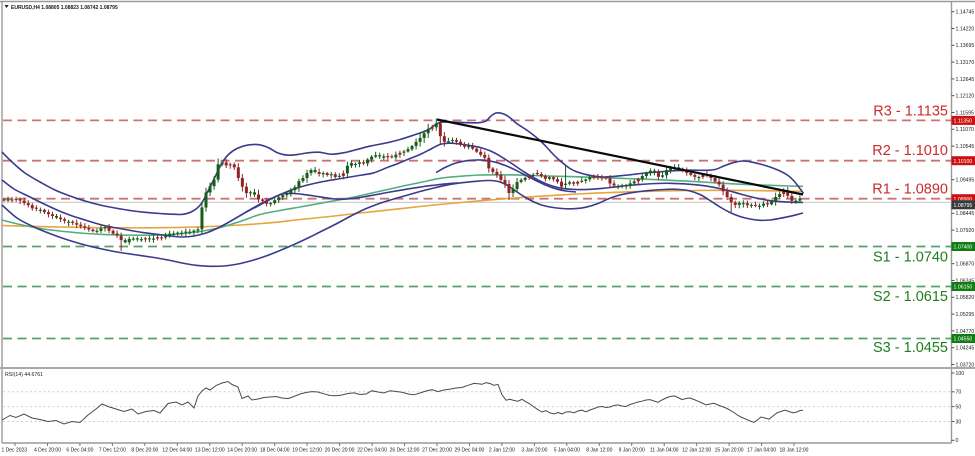 The height and width of the screenshot is (456, 975). What do you see at coordinates (965, 29) in the screenshot?
I see `svg-text: 1.14220` at bounding box center [965, 29].